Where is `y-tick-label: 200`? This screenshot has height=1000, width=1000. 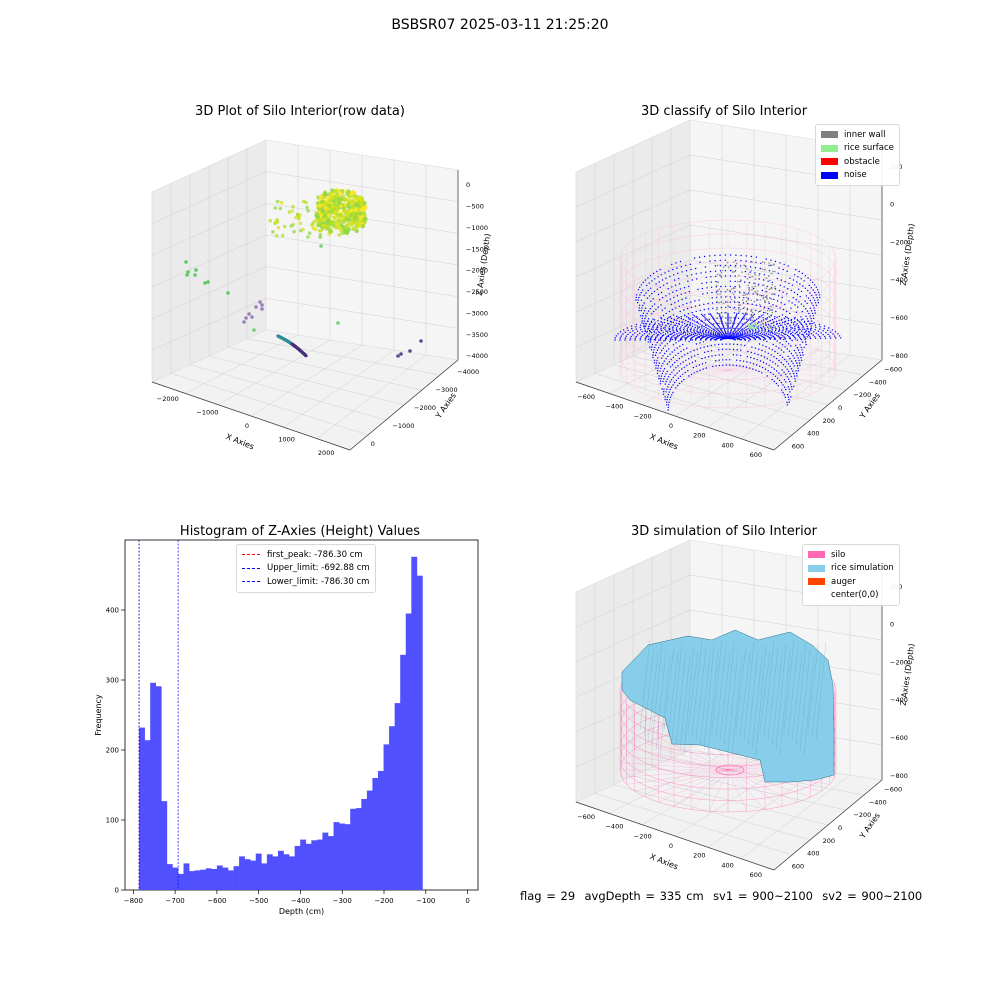
y-tick-label: 200 is located at coordinates (112, 751).